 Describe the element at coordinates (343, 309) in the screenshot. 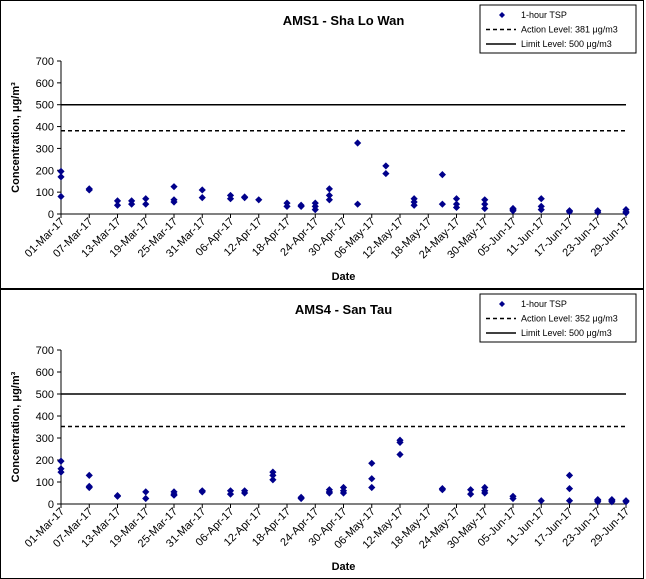

I see `chart-title: AMS4 - San Tau` at that location.